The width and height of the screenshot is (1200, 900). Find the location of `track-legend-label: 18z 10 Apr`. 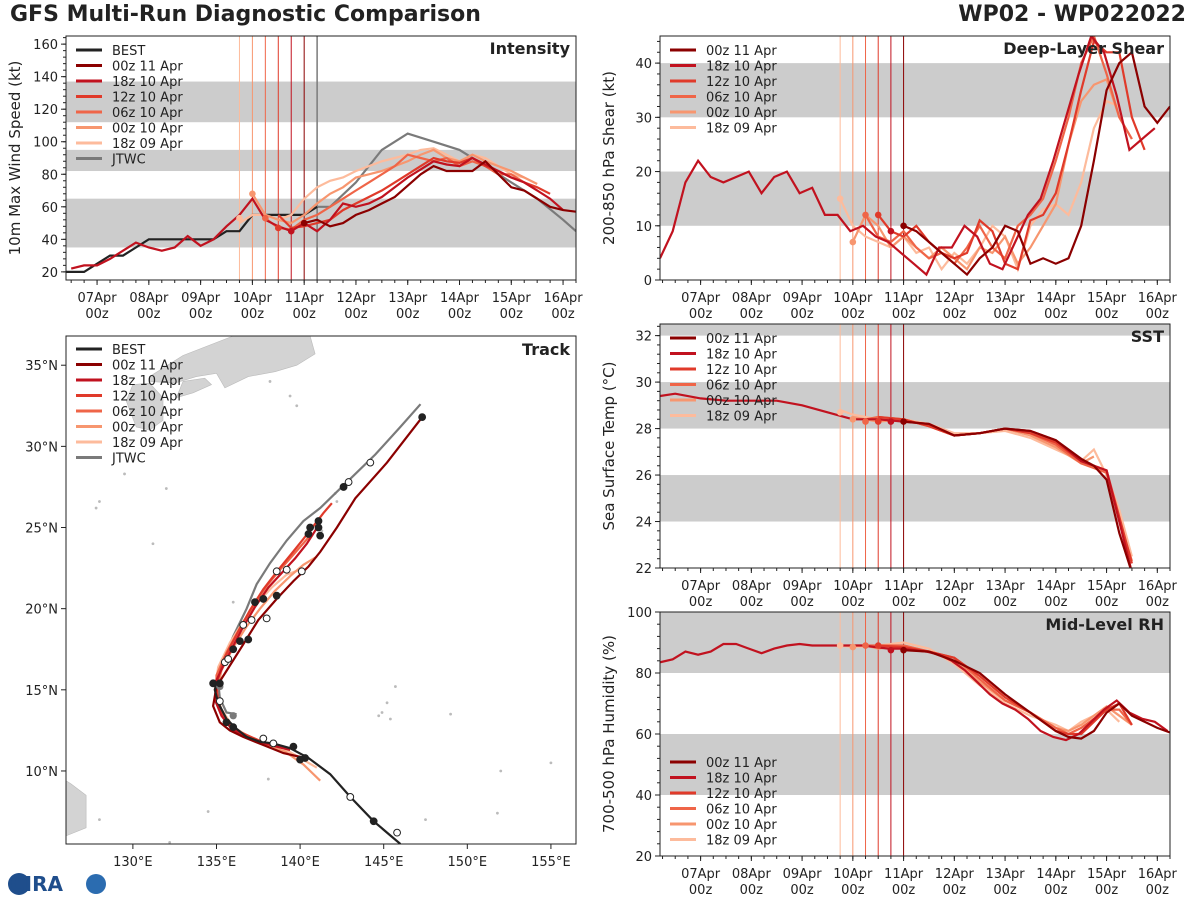

track-legend-label: 18z 10 Apr is located at coordinates (147, 381).